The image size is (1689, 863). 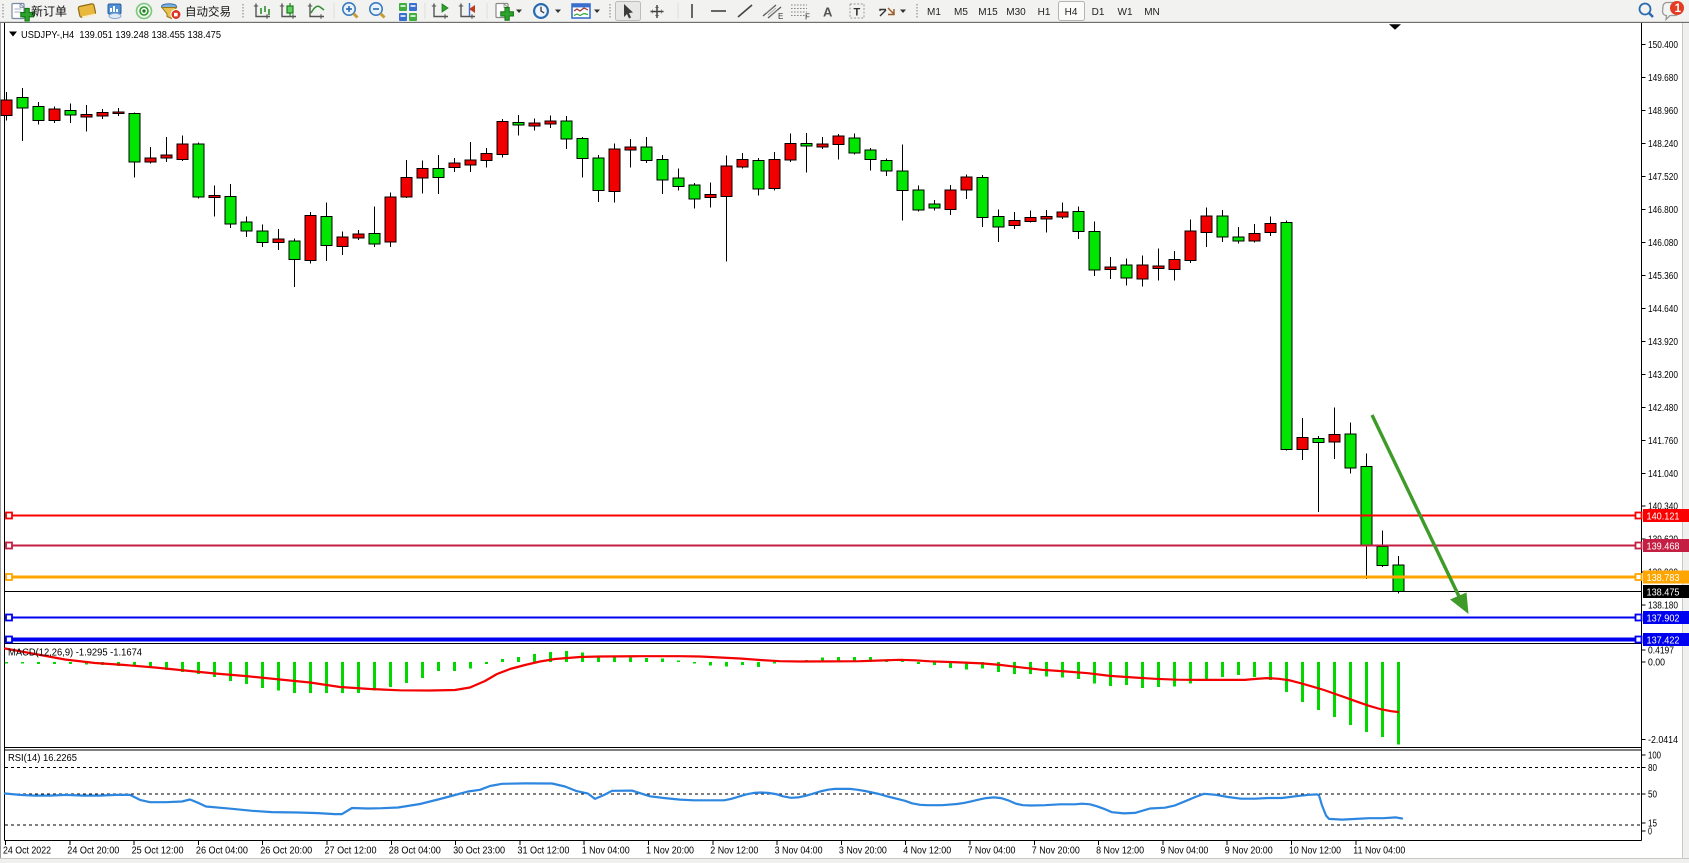 I want to click on svg-text: 新订单, so click(x=49, y=11).